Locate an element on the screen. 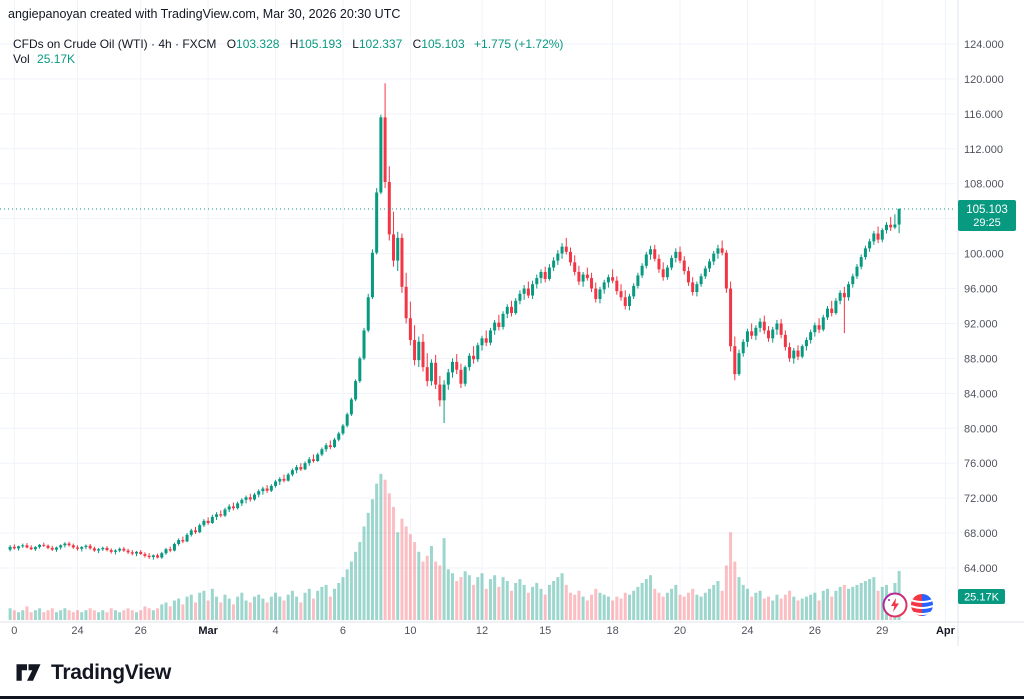  price-tick-label: 64.000 is located at coordinates (981, 569).